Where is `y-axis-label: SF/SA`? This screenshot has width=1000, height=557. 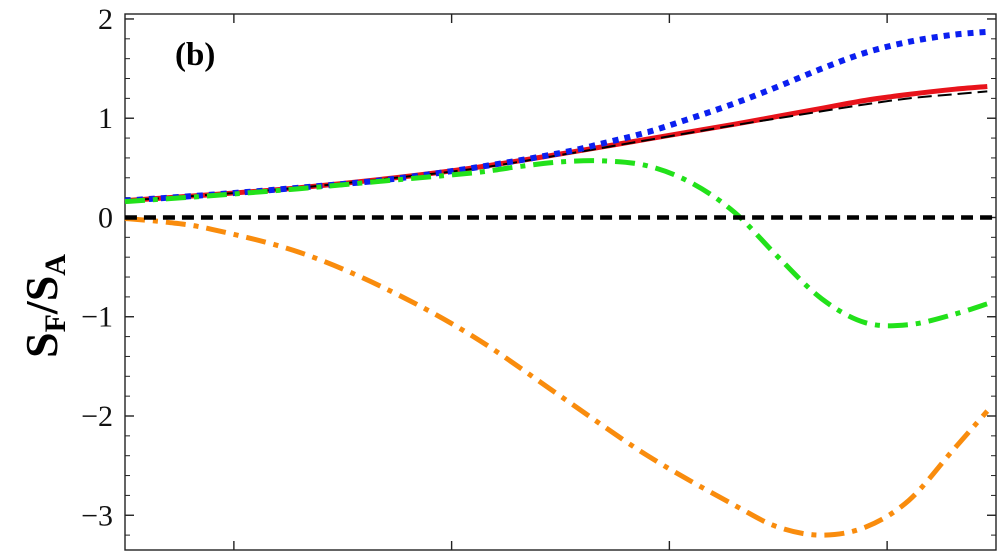 y-axis-label: SF/SA is located at coordinates (44, 306).